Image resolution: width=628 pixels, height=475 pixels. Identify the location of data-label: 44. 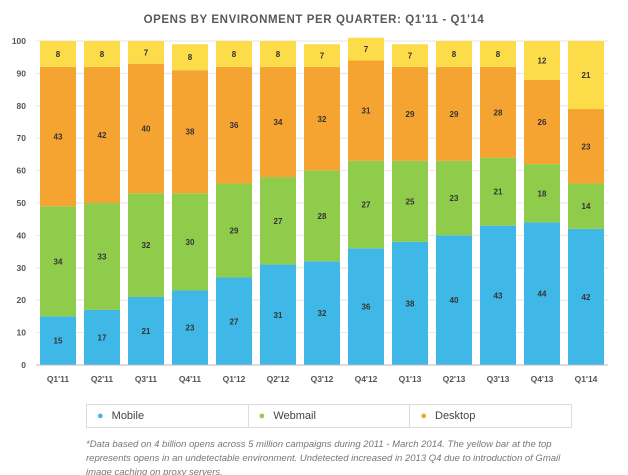
(542, 294).